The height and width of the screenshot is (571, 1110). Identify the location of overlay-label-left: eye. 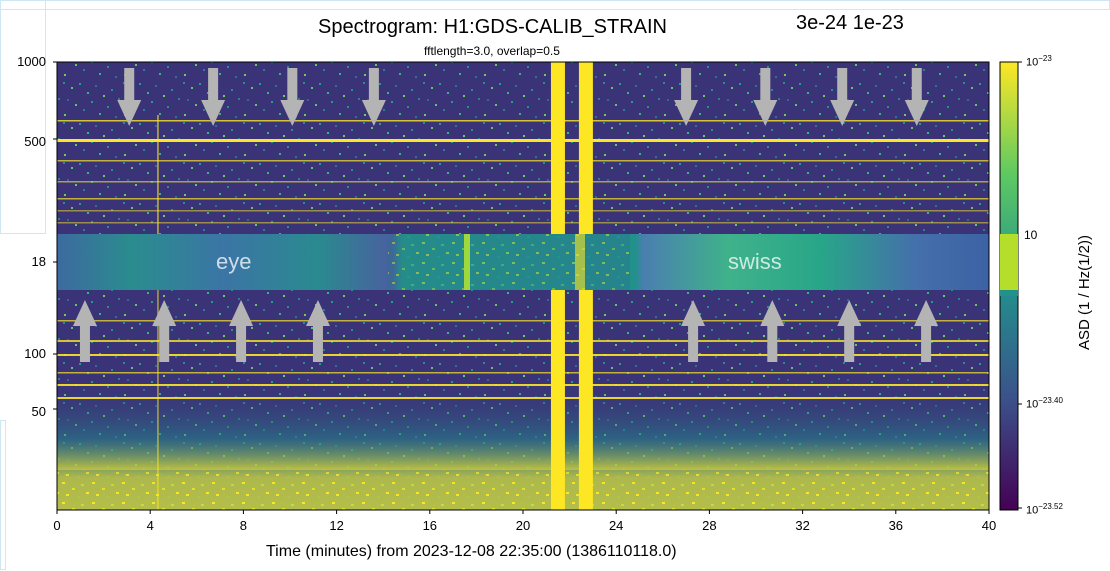
(234, 261).